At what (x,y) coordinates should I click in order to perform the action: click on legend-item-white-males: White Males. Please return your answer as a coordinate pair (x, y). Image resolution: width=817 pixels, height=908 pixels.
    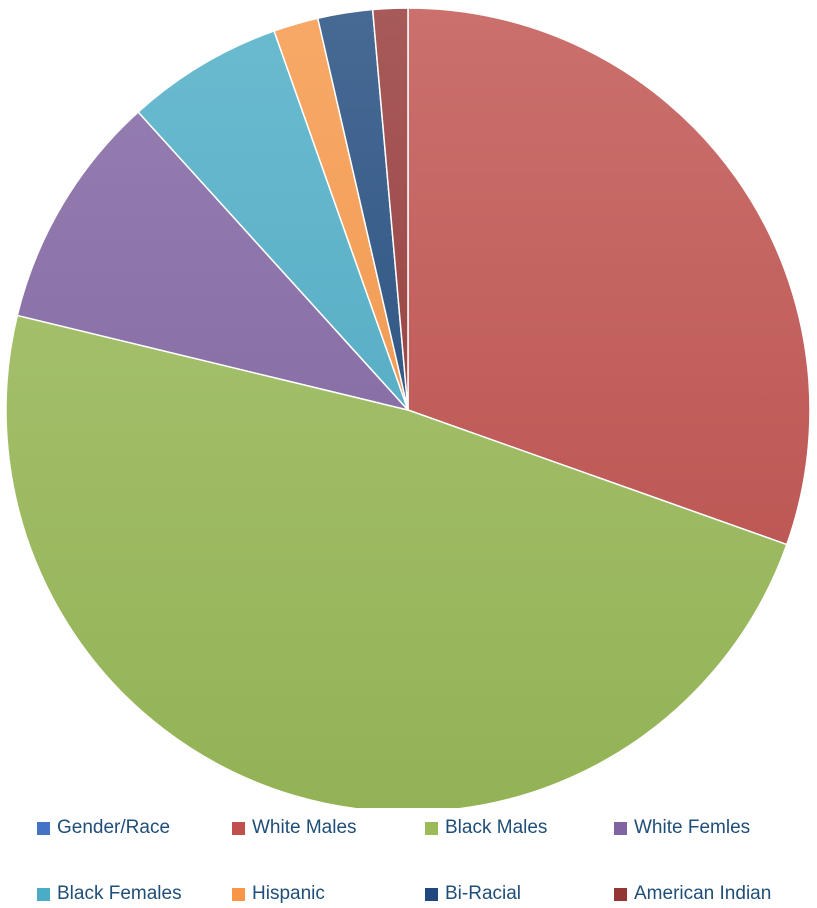
    Looking at the image, I should click on (294, 828).